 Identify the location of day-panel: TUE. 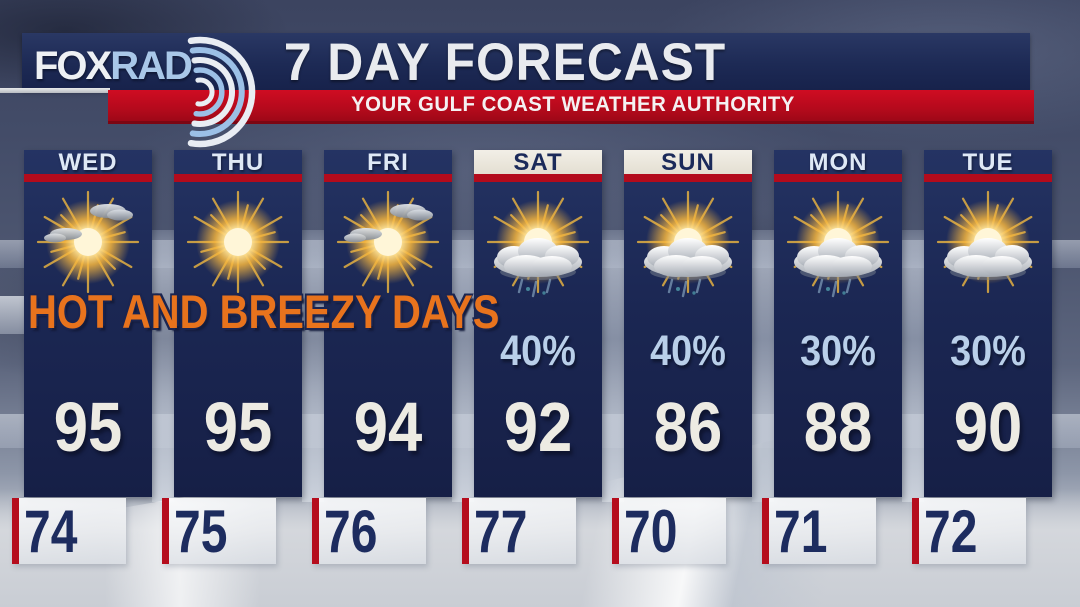
(988, 323).